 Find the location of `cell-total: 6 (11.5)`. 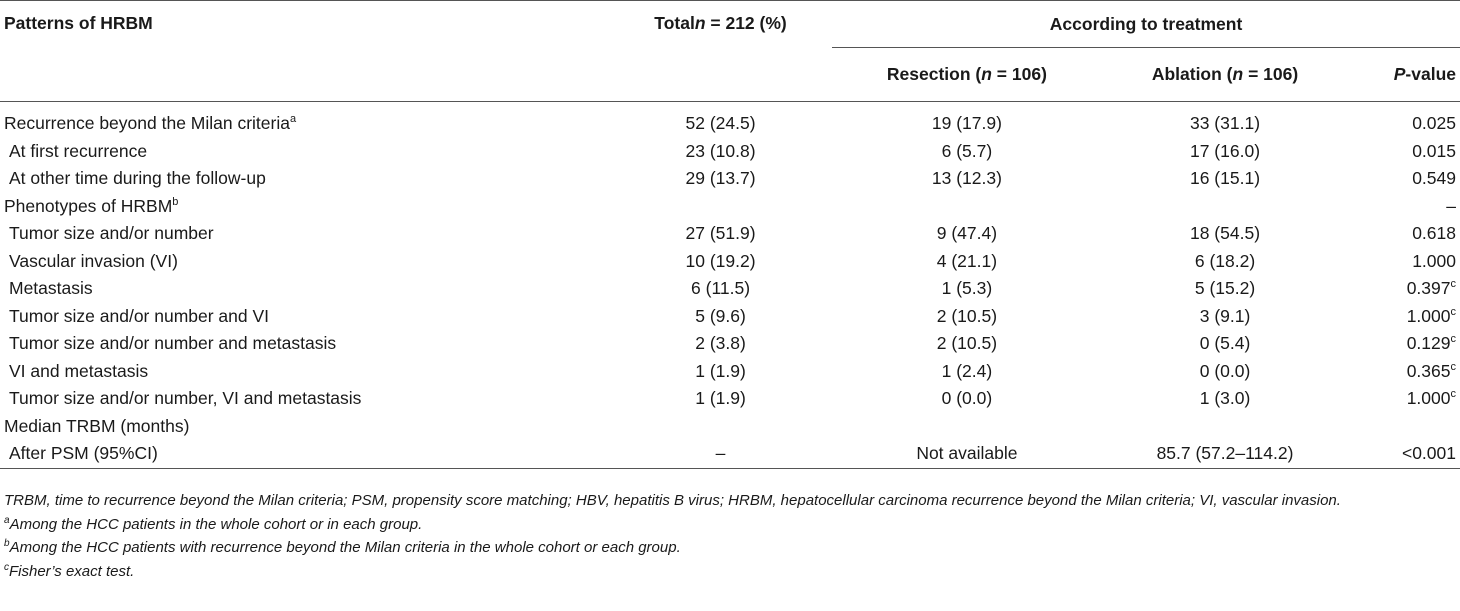

cell-total: 6 (11.5) is located at coordinates (721, 288).